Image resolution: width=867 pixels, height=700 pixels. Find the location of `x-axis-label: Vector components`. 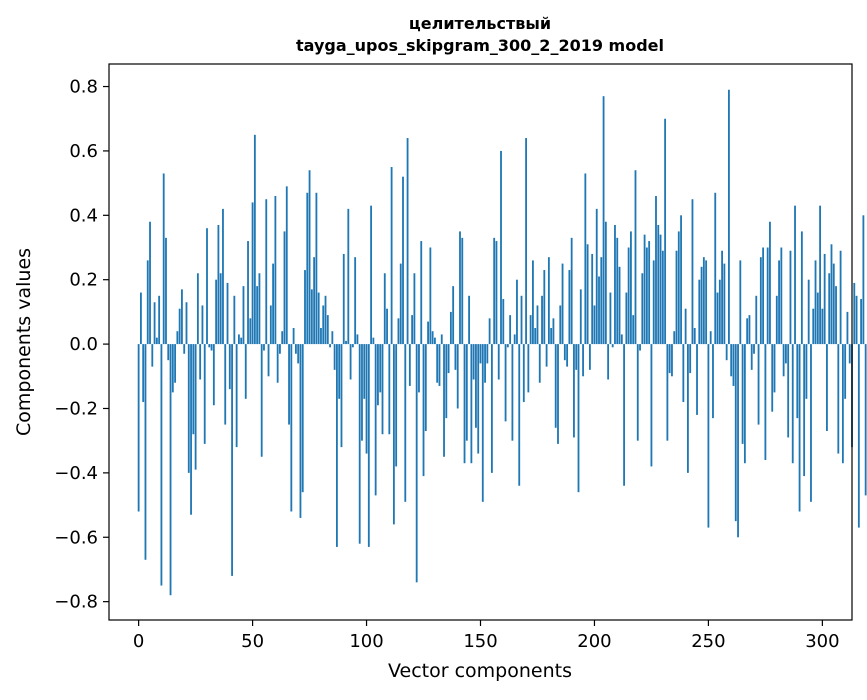

x-axis-label: Vector components is located at coordinates (480, 671).